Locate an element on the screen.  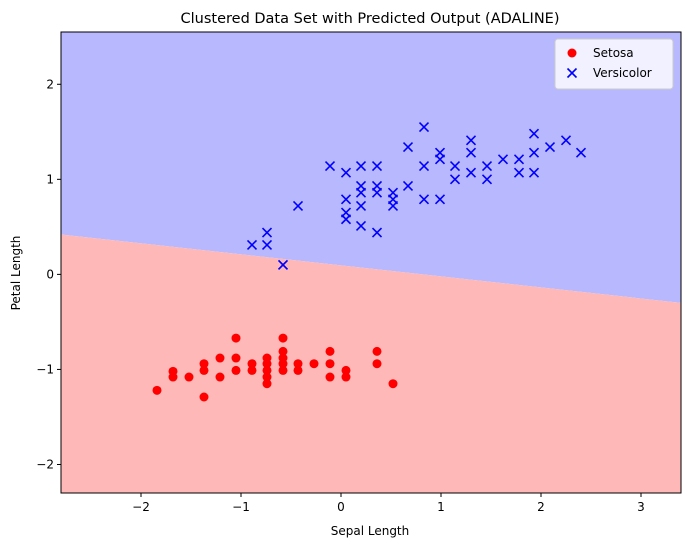
y-axis-label: Petal Length is located at coordinates (16, 273).